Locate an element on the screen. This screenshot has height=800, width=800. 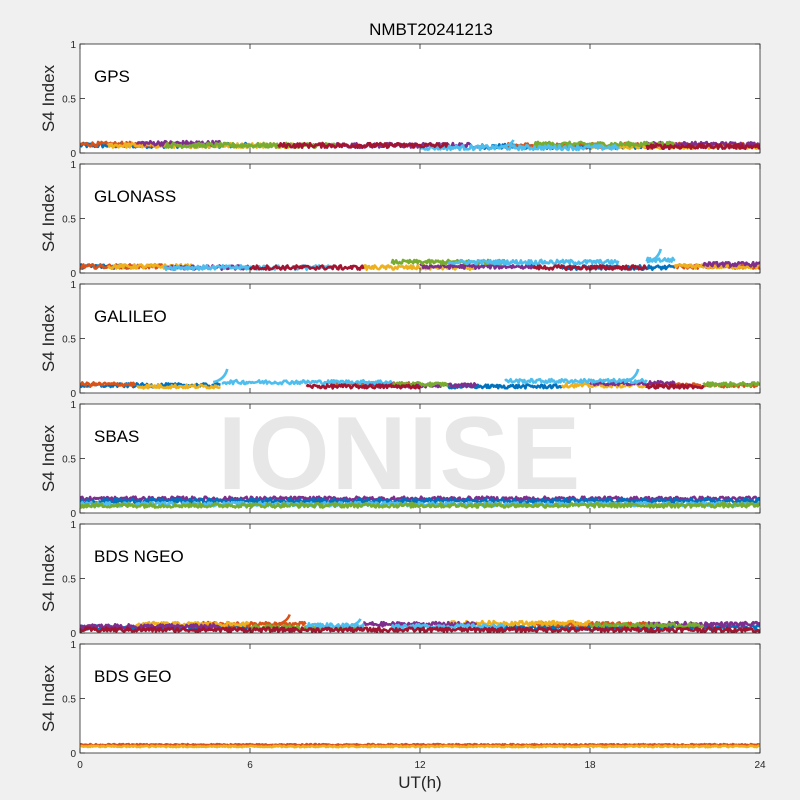
panel-sbas: 0 0.5 1 S4 Index SBAS is located at coordinates (400, 460).